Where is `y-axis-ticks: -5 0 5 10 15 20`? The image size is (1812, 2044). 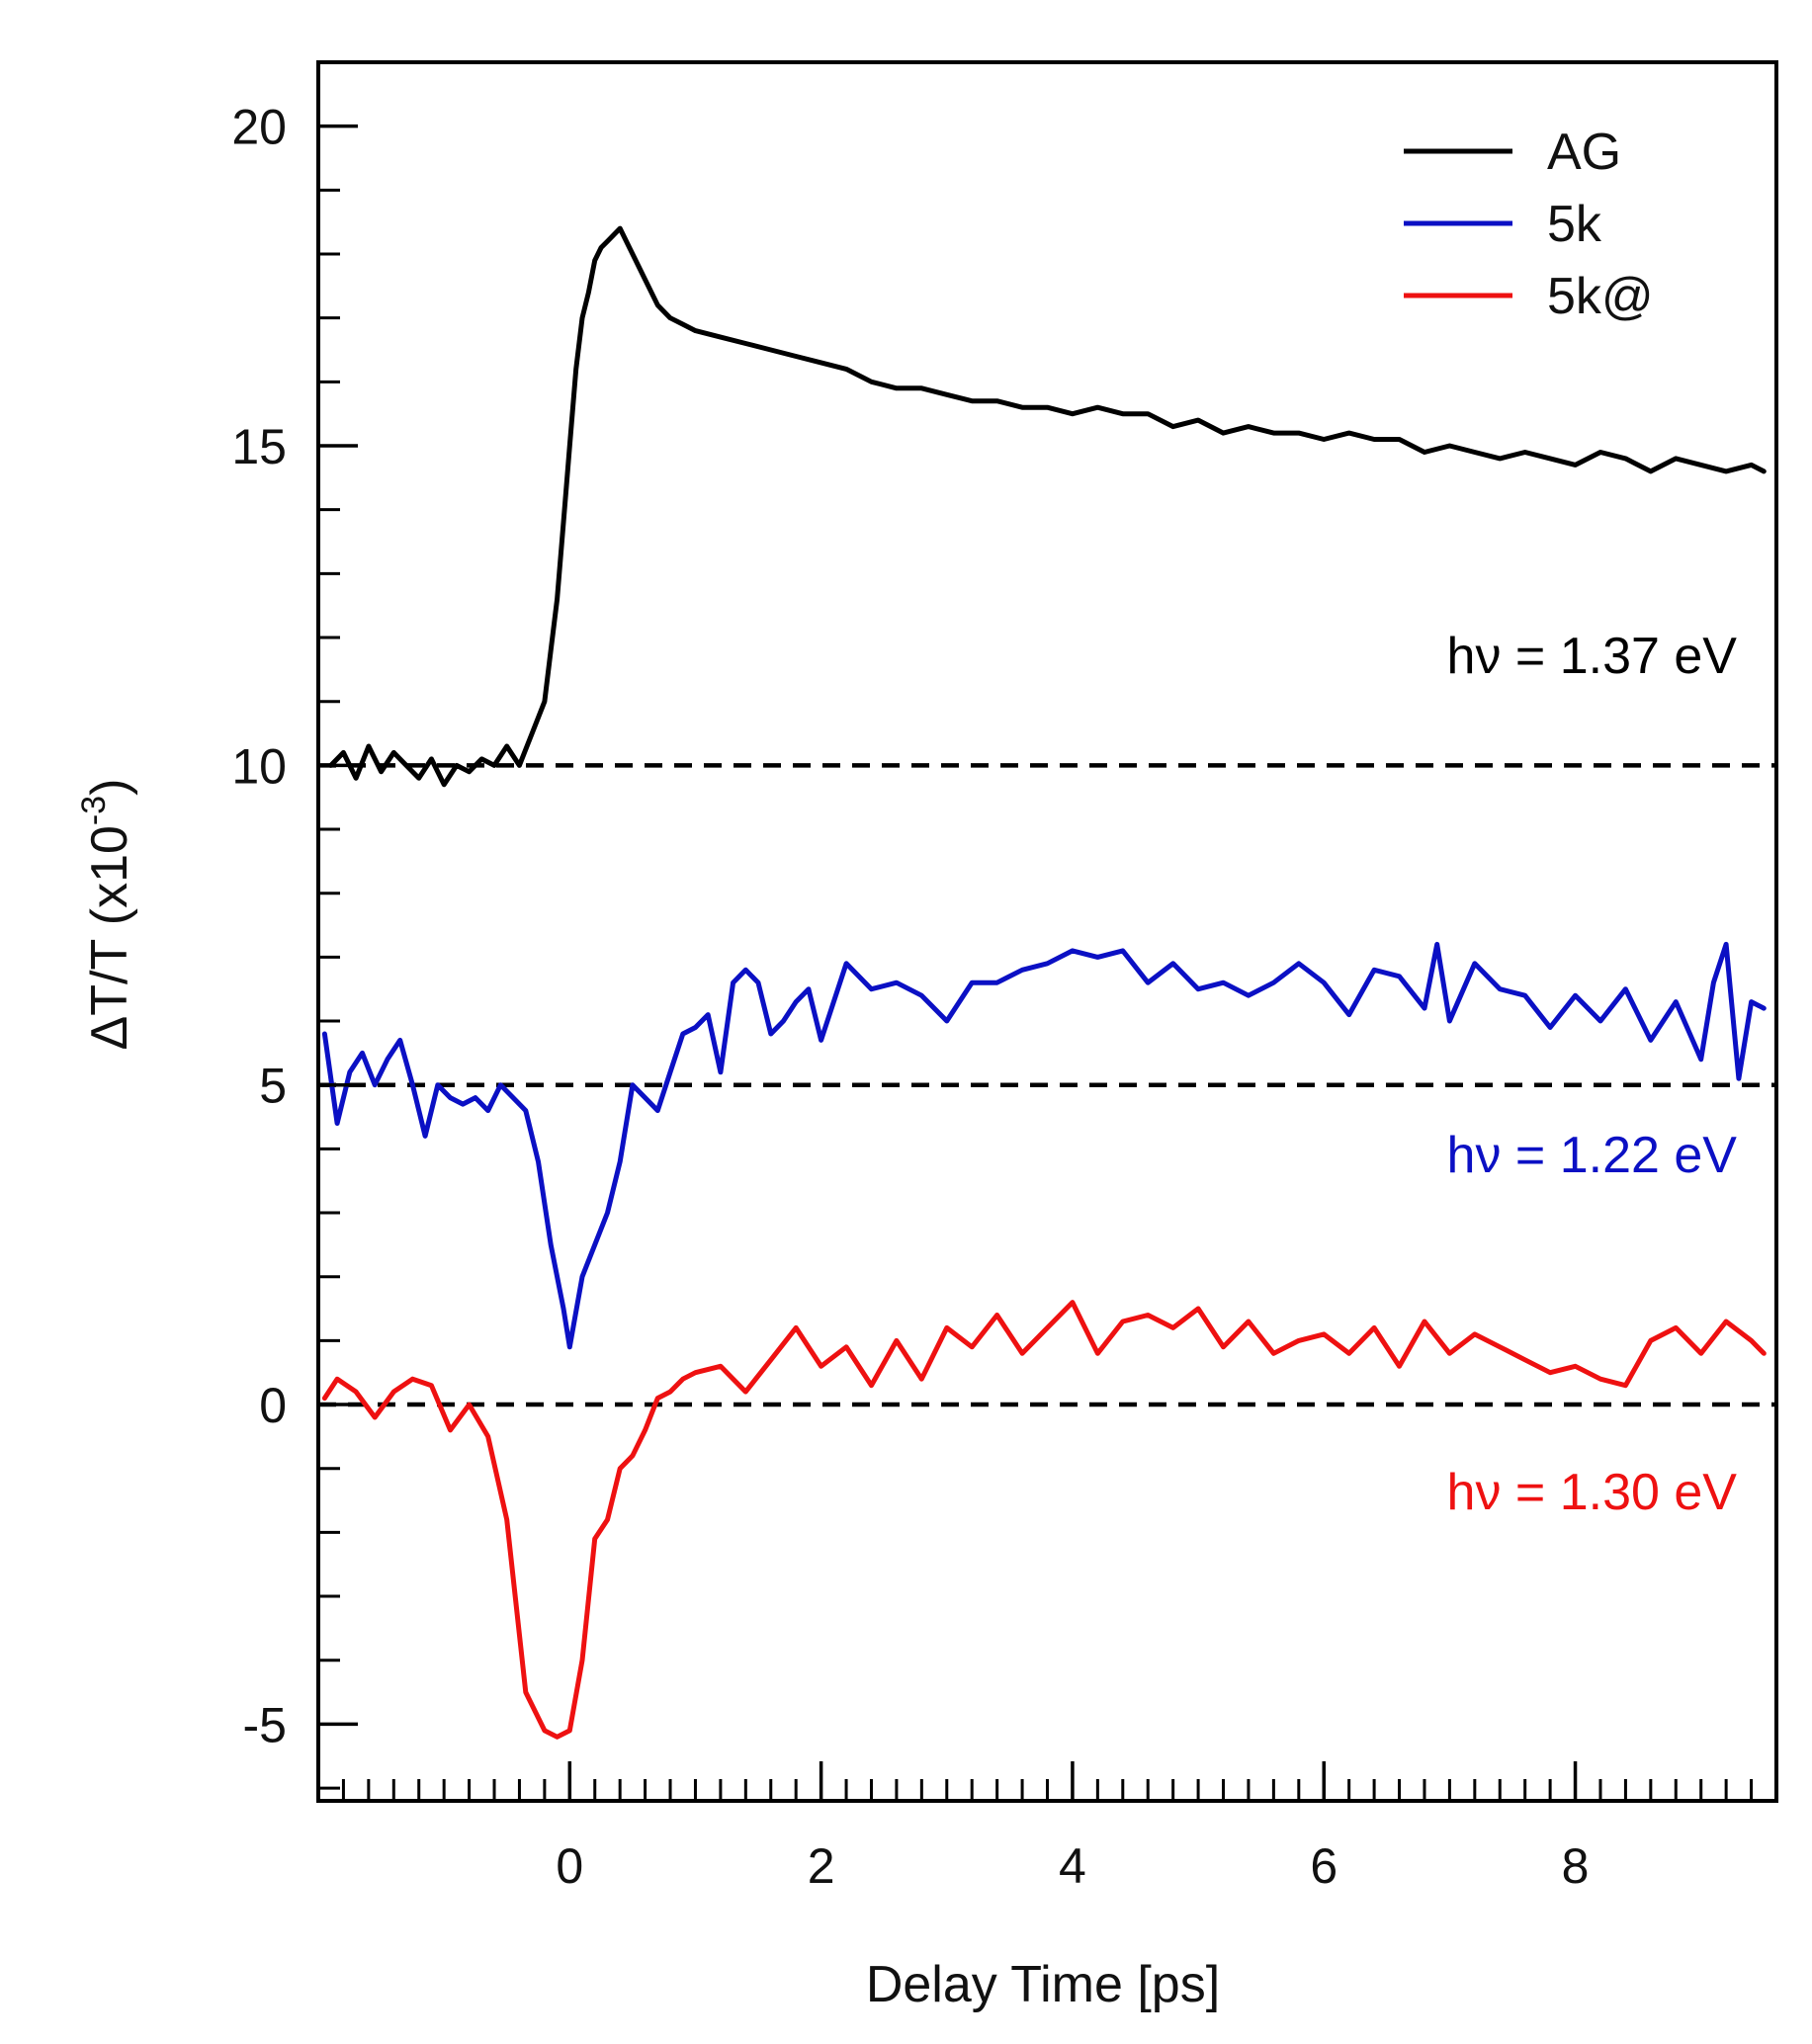 y-axis-ticks: -5 0 5 10 15 20 is located at coordinates (294, 926).